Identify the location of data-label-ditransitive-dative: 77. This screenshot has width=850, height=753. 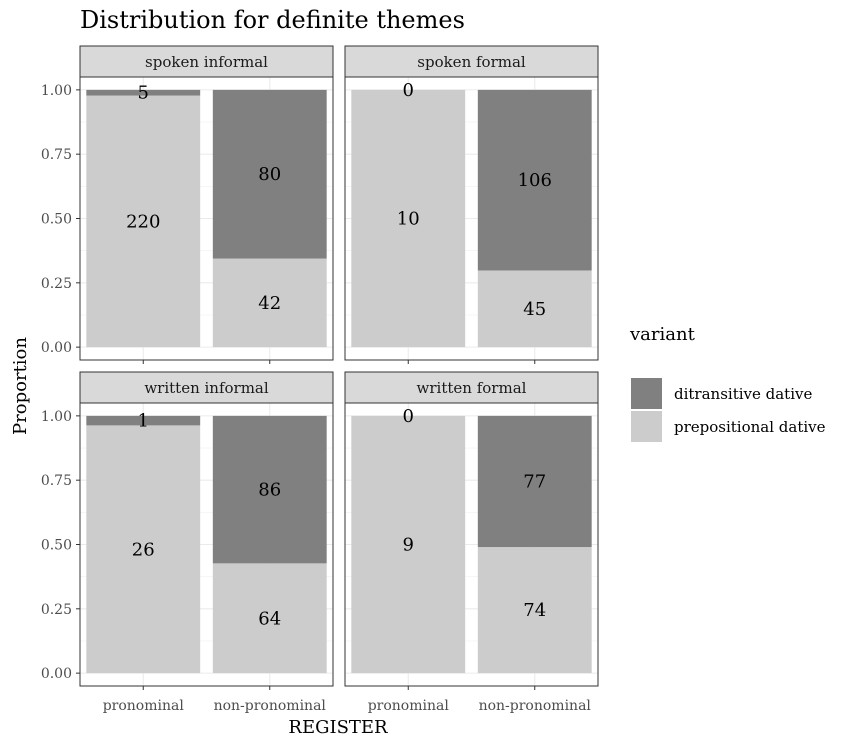
(534, 481).